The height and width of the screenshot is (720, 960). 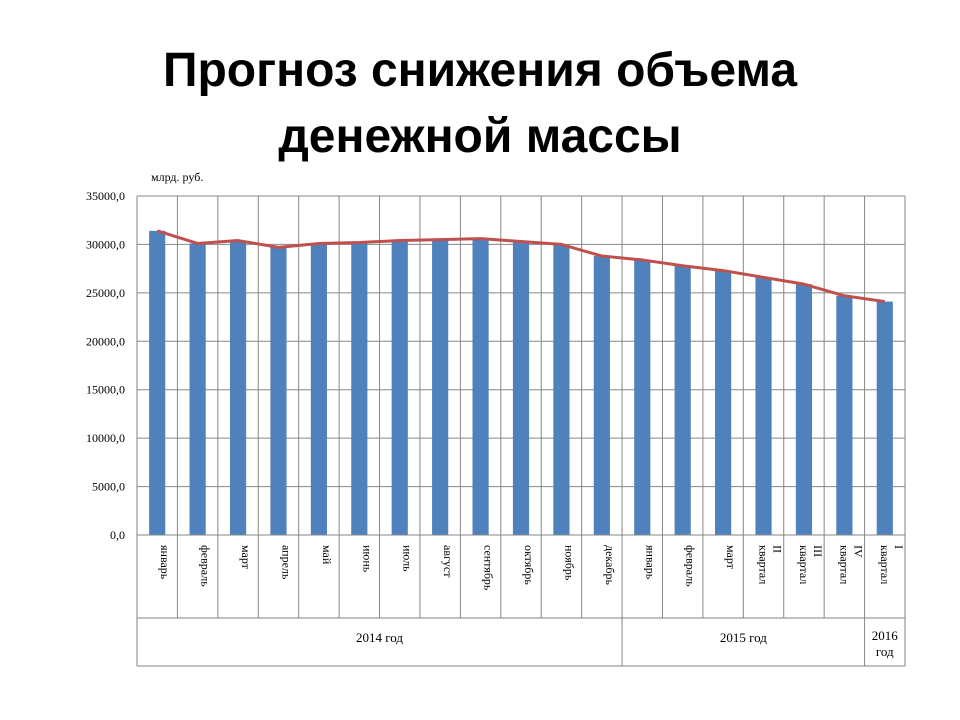 What do you see at coordinates (379, 637) in the screenshot?
I see `group-label: 2014 год` at bounding box center [379, 637].